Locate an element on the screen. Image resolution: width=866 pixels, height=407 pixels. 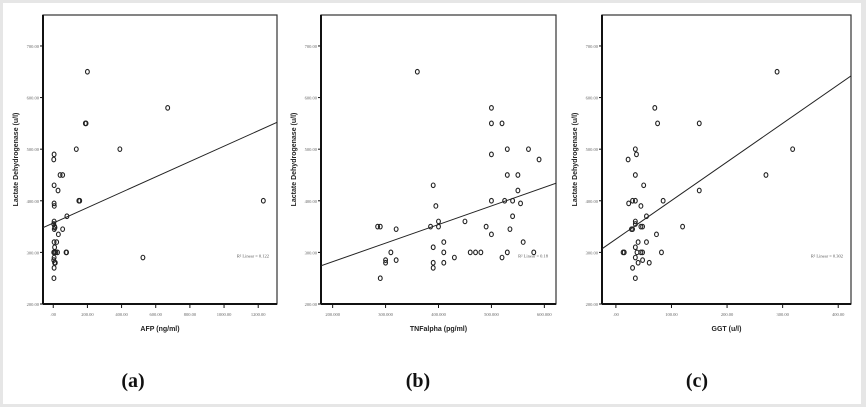
x-tick-label: 100.00 is located at coordinates (671, 314).